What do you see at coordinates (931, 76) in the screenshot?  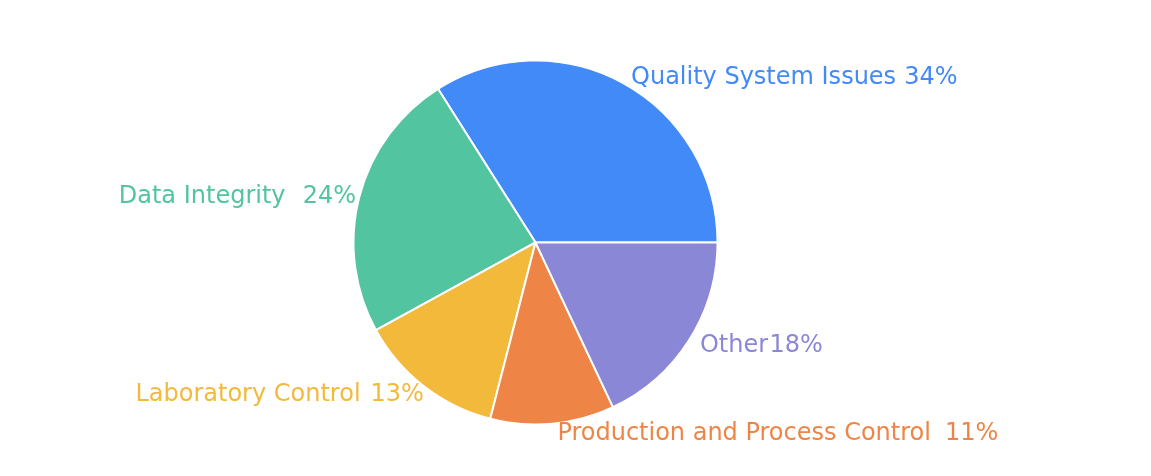 I see `data-label: 34%` at bounding box center [931, 76].